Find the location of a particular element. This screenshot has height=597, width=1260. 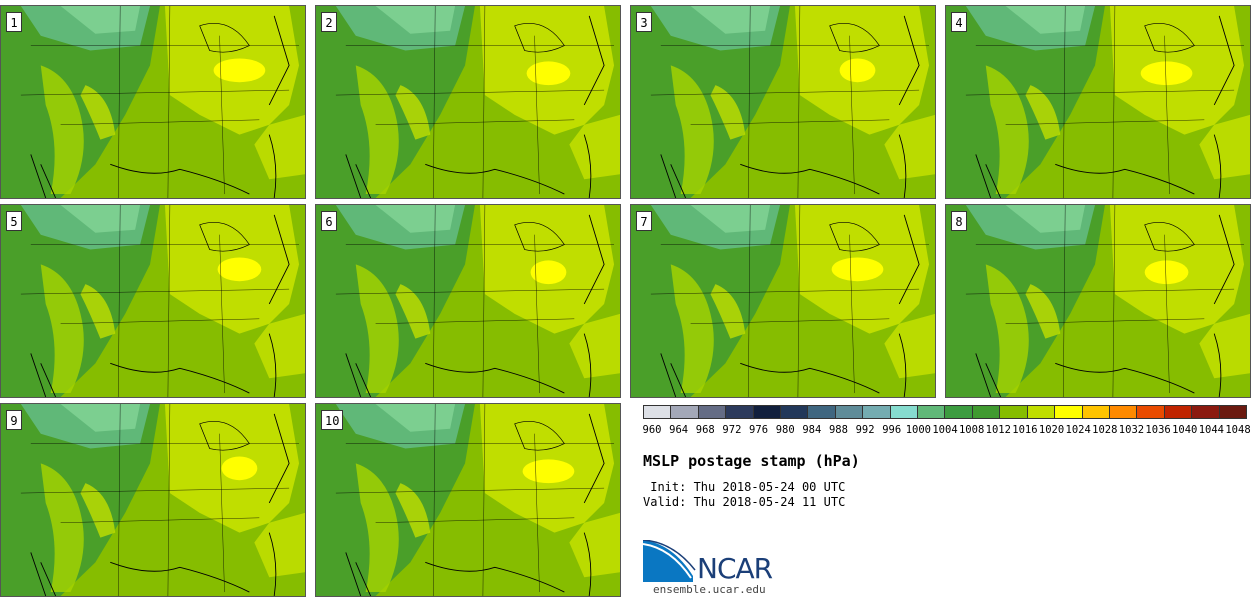

panel-number: 8 is located at coordinates (959, 221).